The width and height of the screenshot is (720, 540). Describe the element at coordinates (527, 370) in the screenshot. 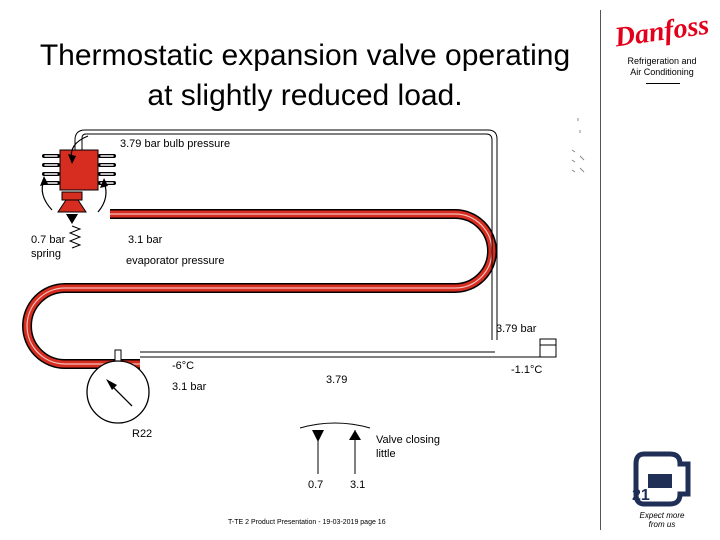

I see `bulb-temp-label: -1.1°C` at that location.